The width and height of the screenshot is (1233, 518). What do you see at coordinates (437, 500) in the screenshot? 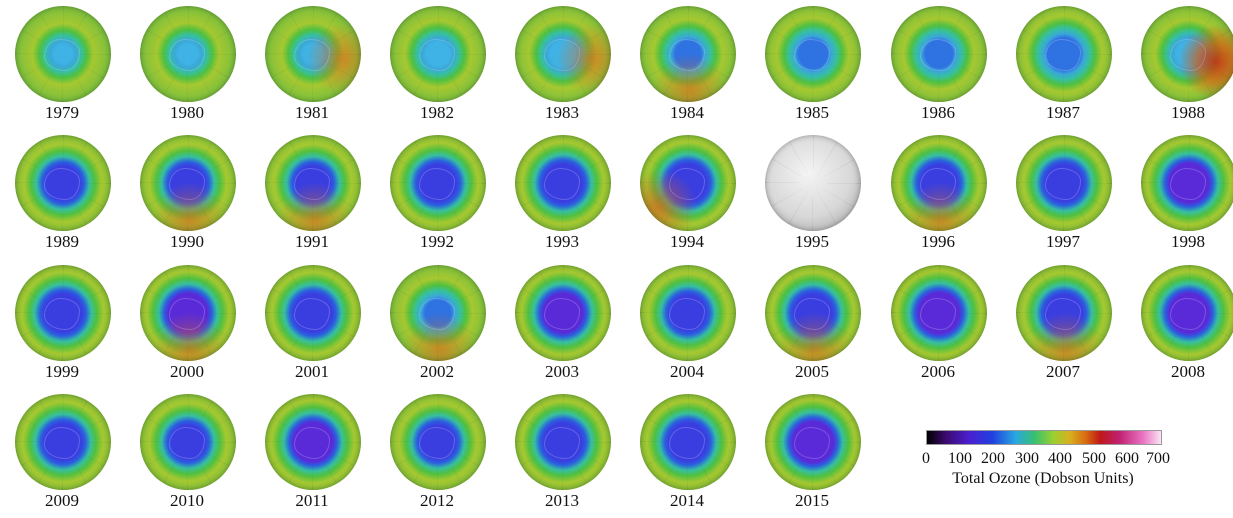
I see `year-label: 2012` at bounding box center [437, 500].